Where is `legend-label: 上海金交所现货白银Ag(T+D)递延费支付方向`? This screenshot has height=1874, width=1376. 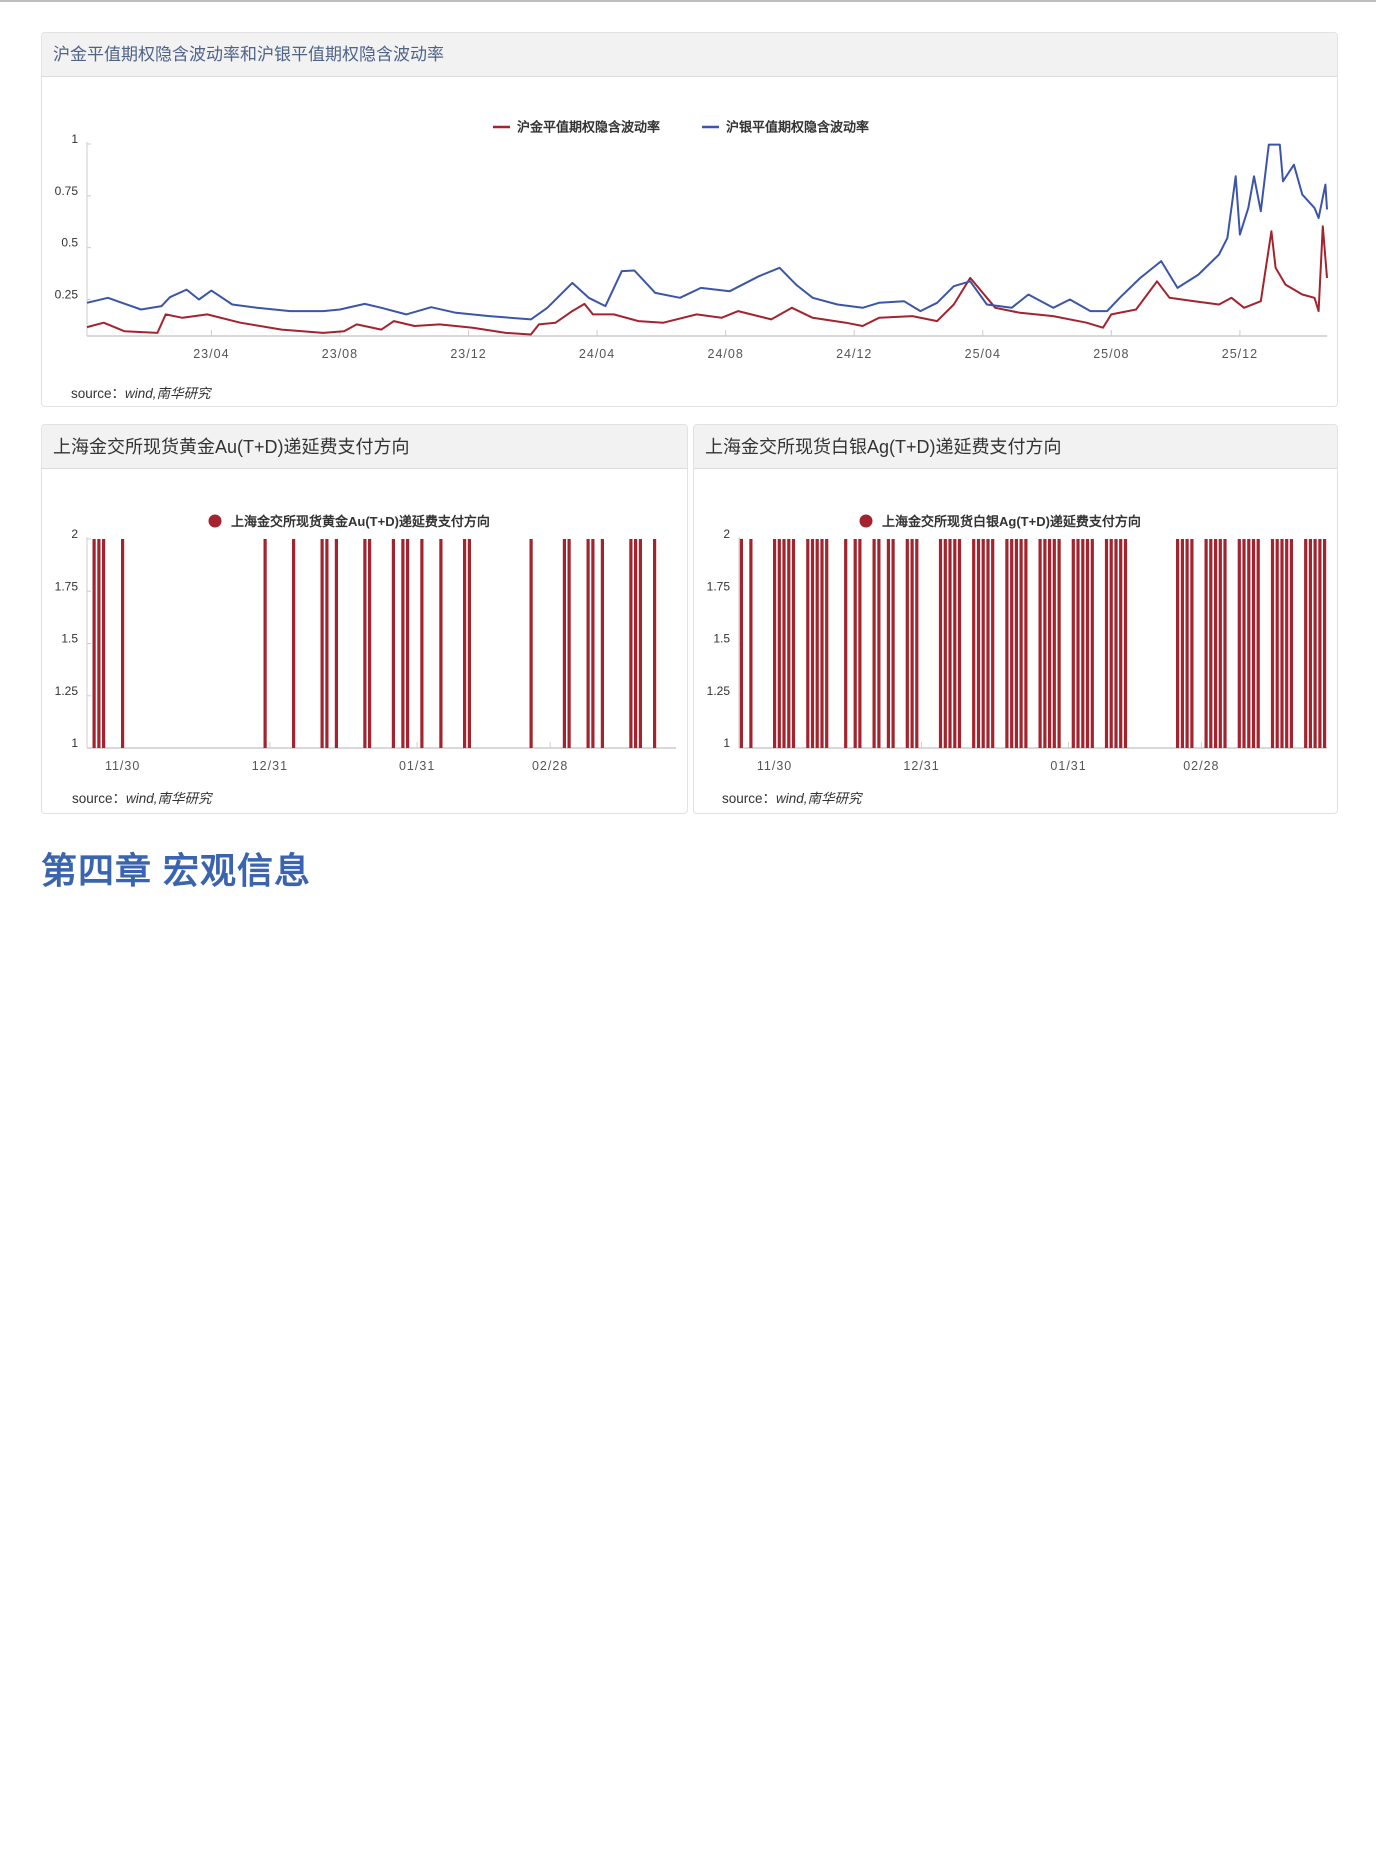 legend-label: 上海金交所现货白银Ag(T+D)递延费支付方向 is located at coordinates (1011, 521).